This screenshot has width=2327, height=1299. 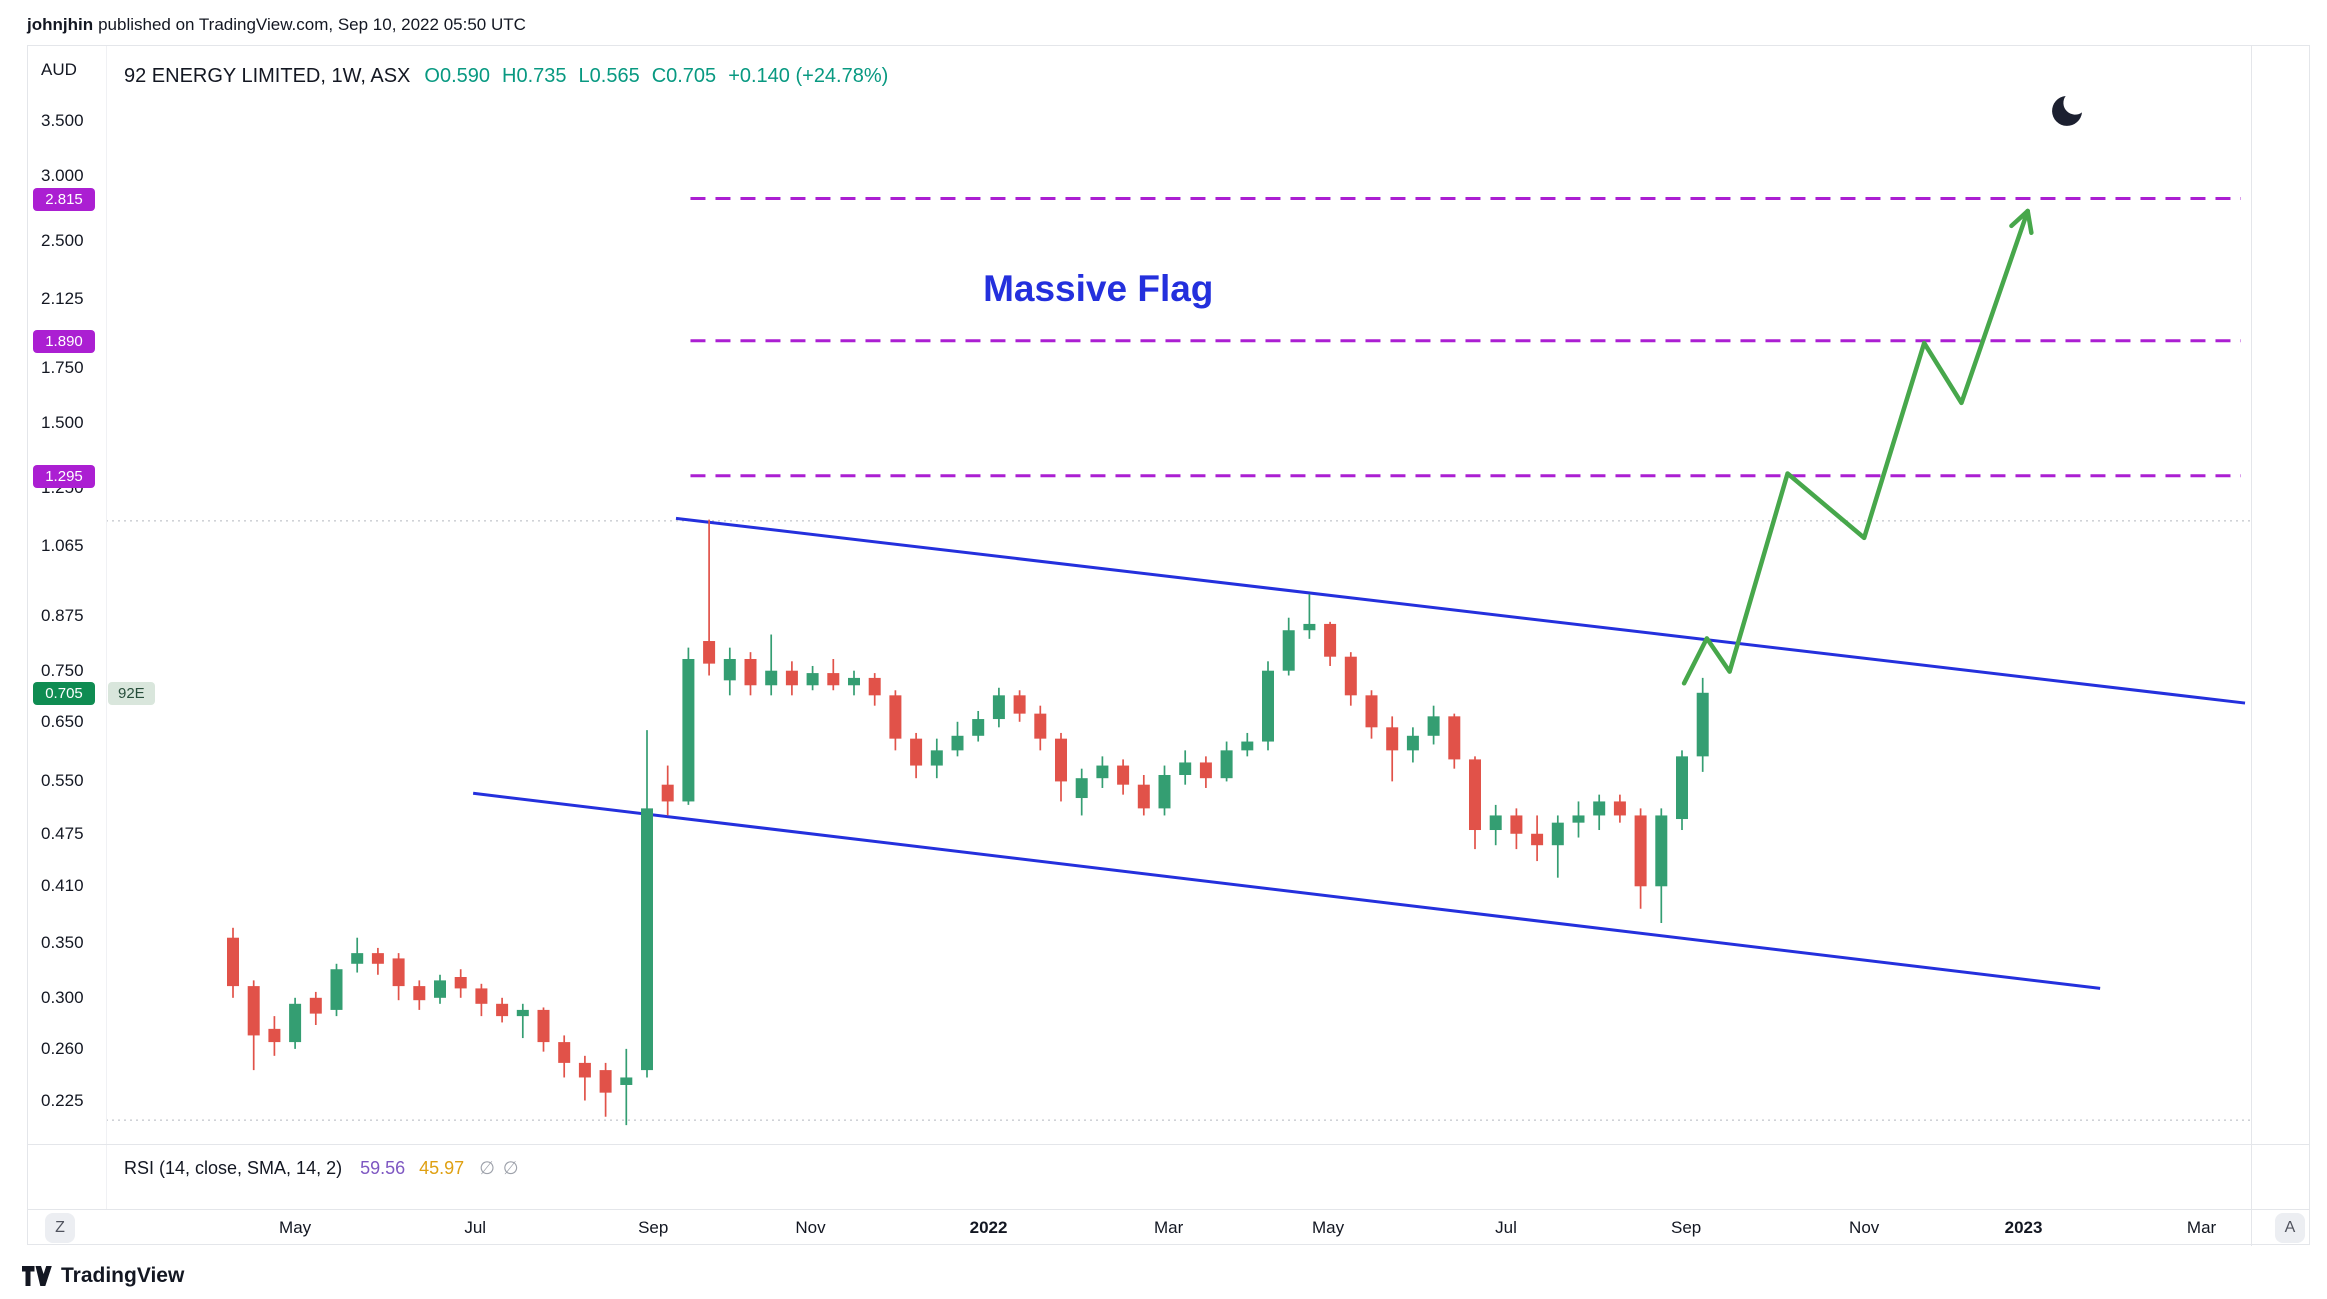 I want to click on rsi-value: 59.56, so click(x=383, y=1168).